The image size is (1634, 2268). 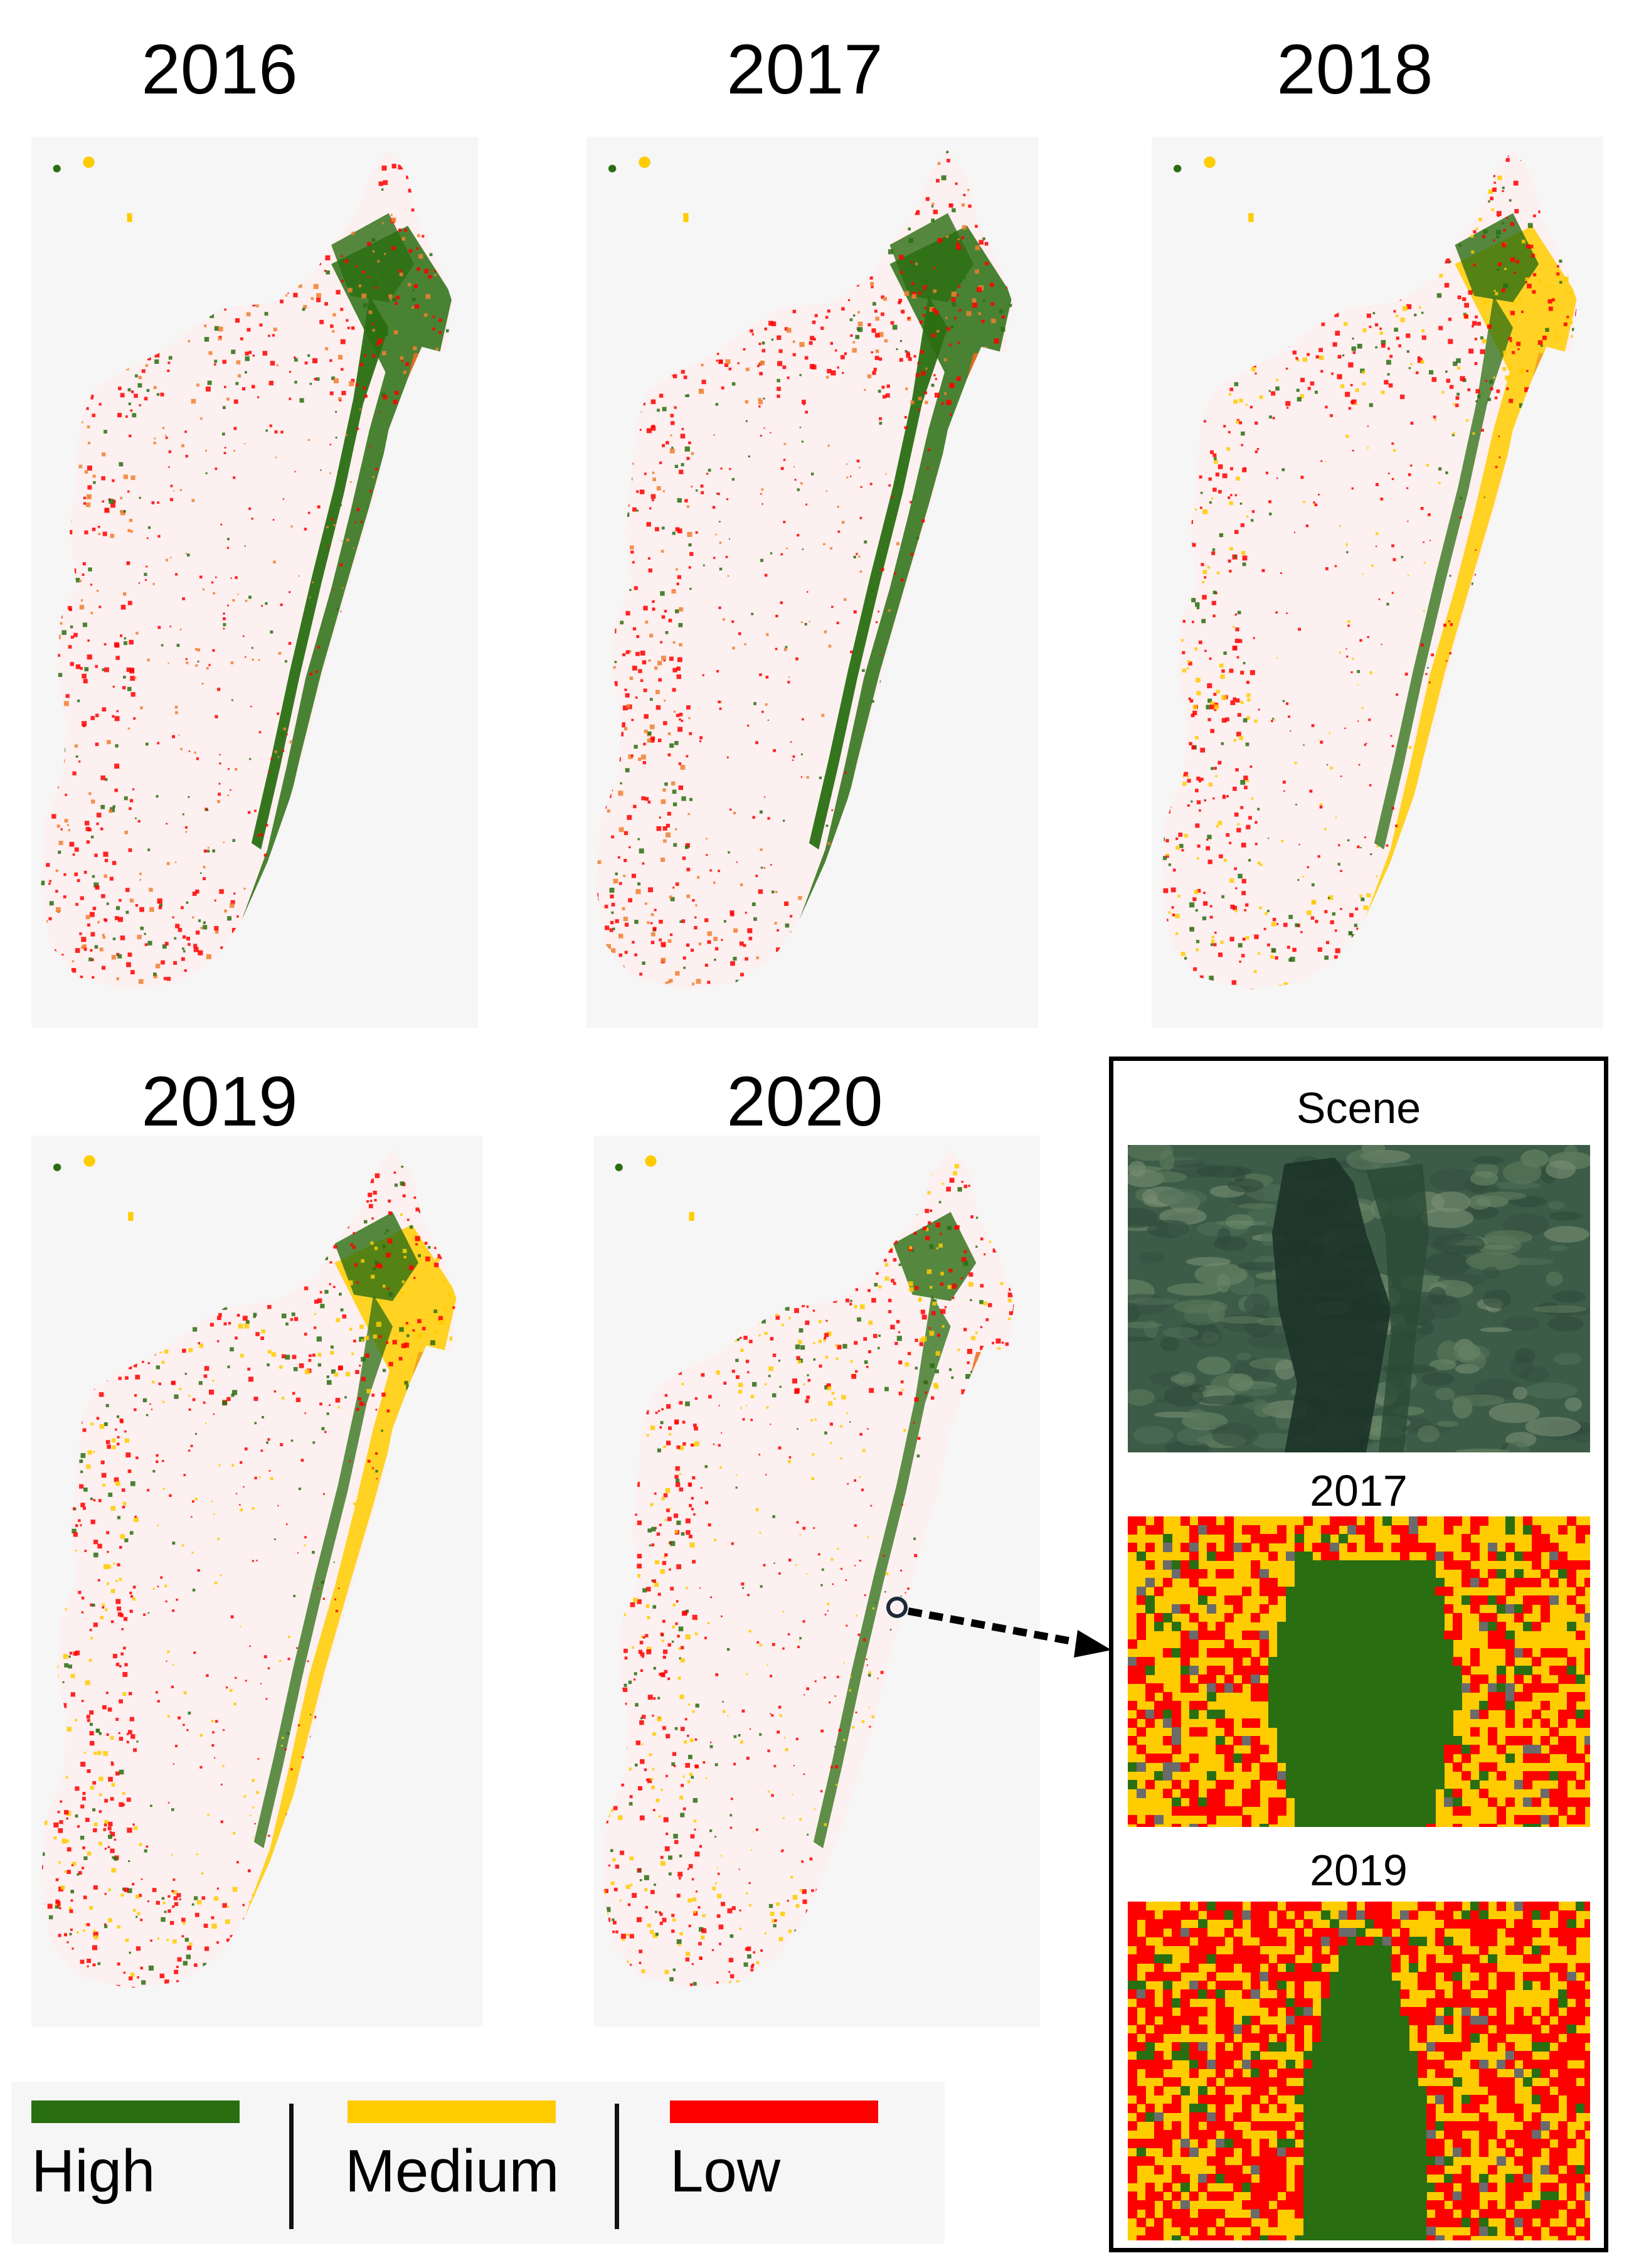 What do you see at coordinates (809, 1568) in the screenshot?
I see `madagascar-map-2020` at bounding box center [809, 1568].